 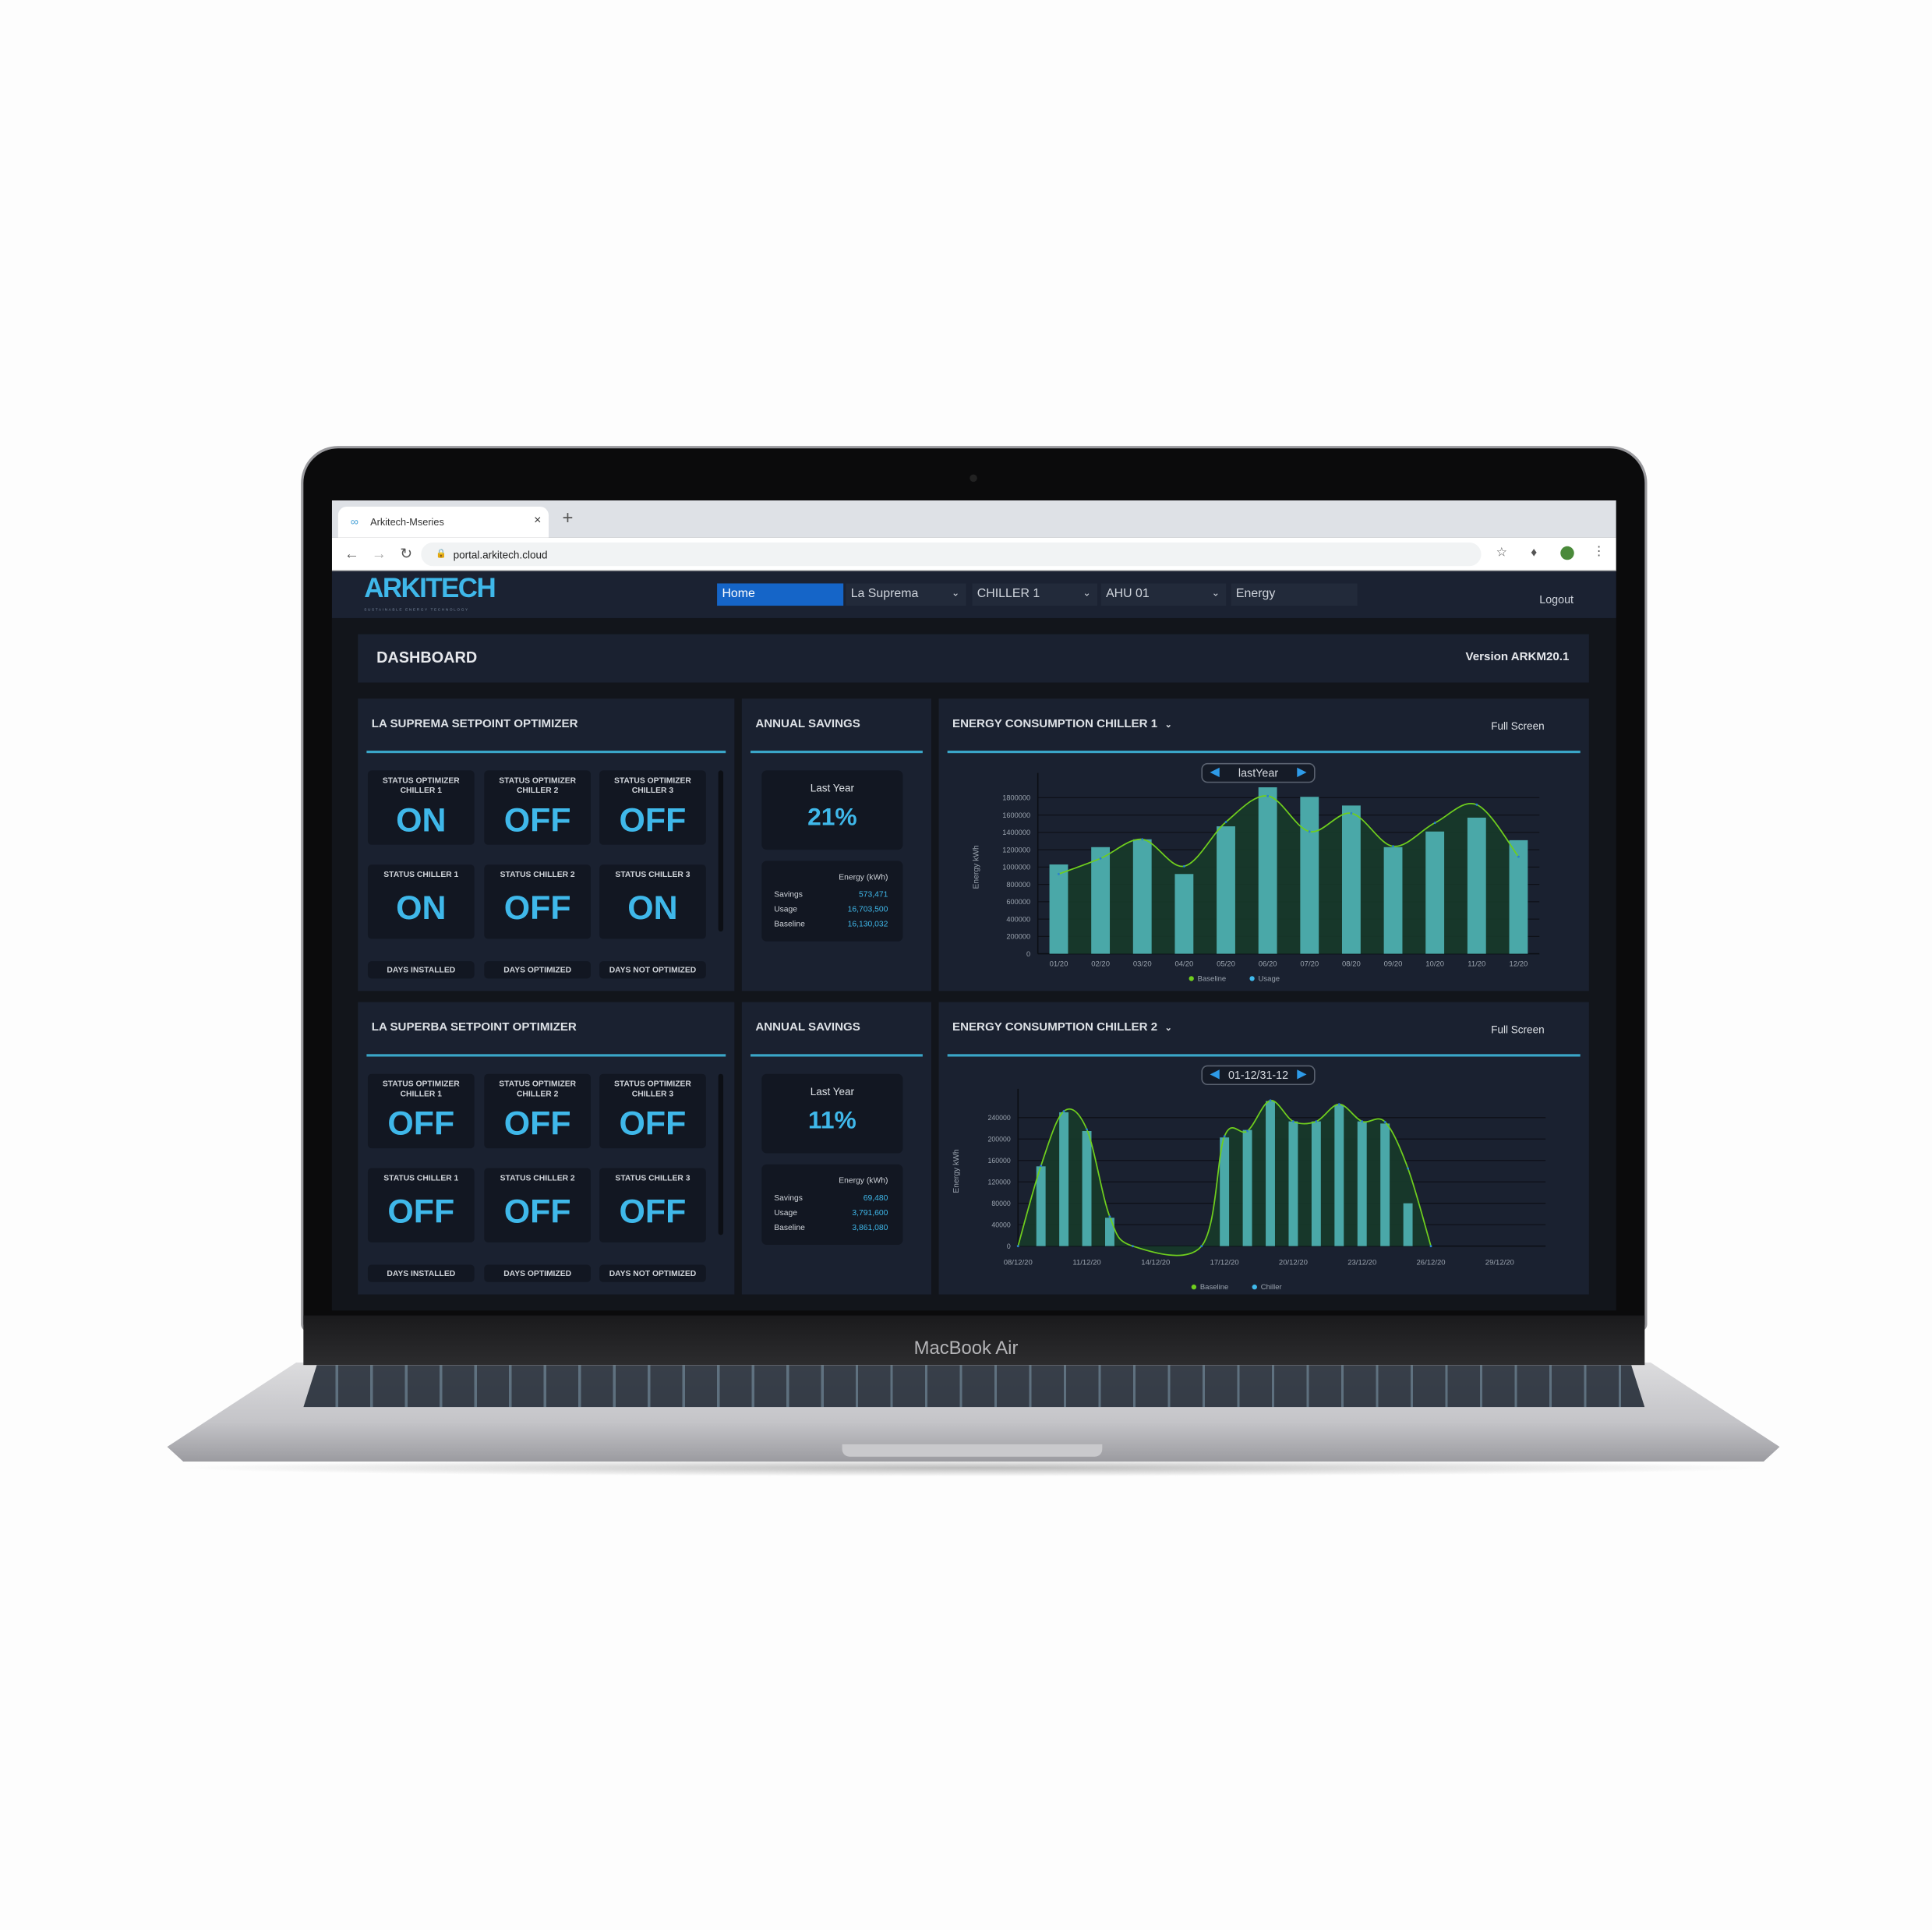 I want to click on y-tick-label: 1200000, so click(x=1016, y=850).